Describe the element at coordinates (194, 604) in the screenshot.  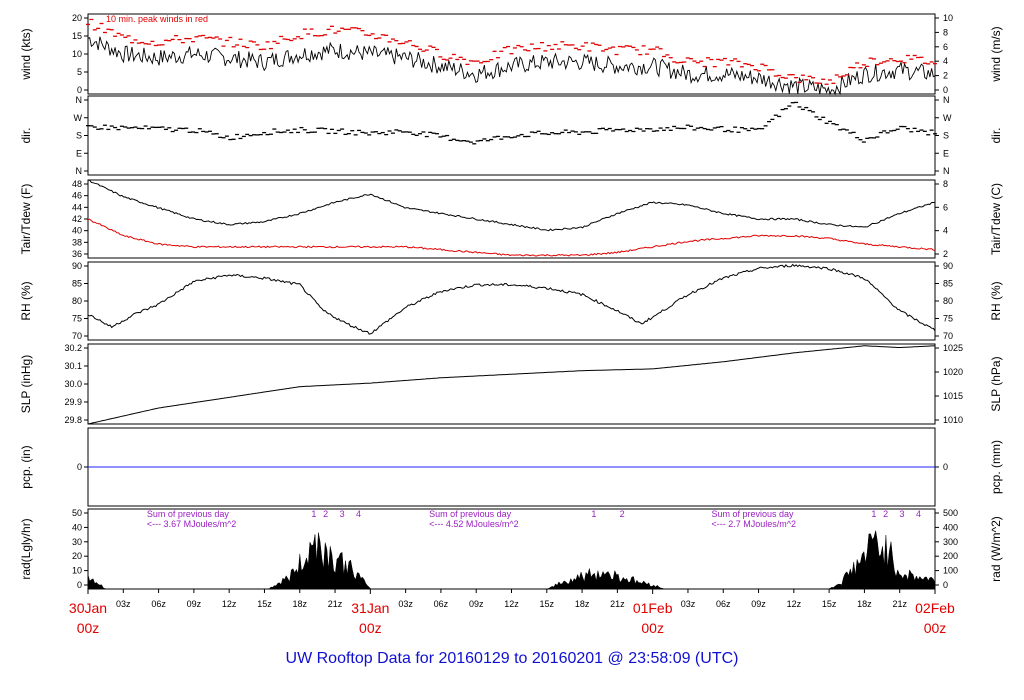
I see `time-tick-label: 09z` at that location.